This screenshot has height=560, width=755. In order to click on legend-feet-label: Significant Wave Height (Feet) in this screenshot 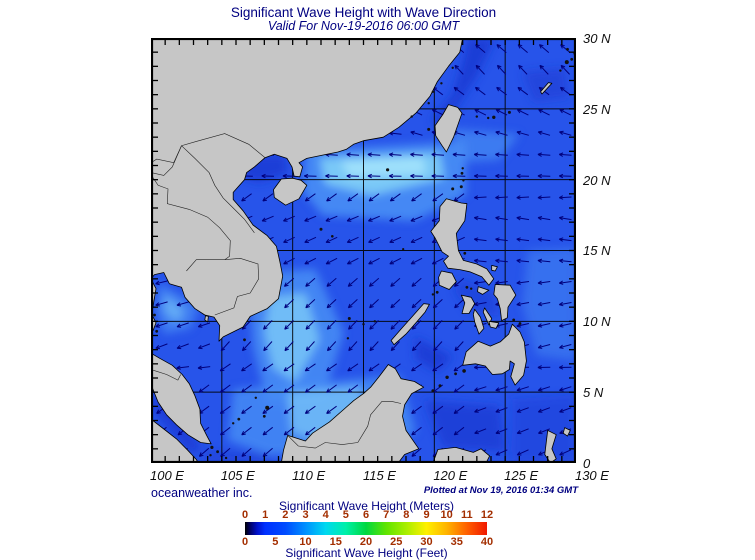, I will do `click(366, 553)`.